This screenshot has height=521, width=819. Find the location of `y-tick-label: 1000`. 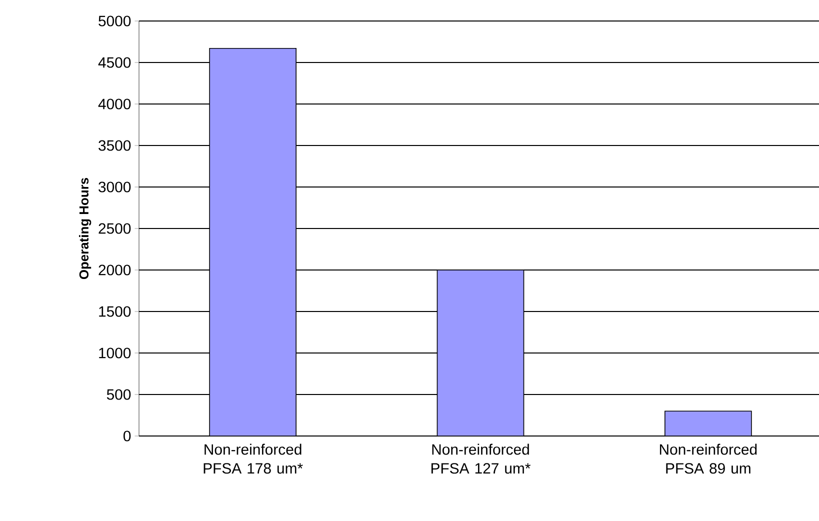

y-tick-label: 1000 is located at coordinates (115, 353).